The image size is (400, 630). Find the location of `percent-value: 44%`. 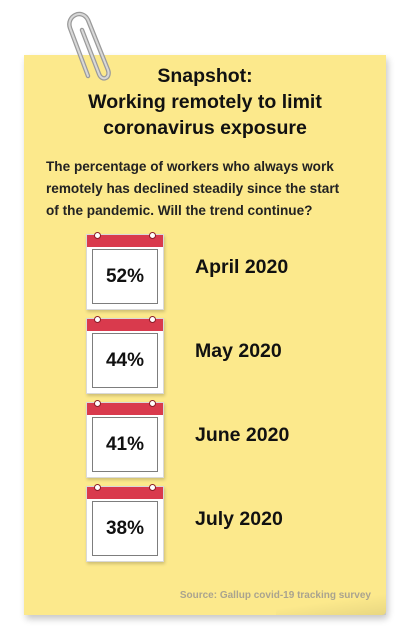

percent-value: 44% is located at coordinates (125, 360).